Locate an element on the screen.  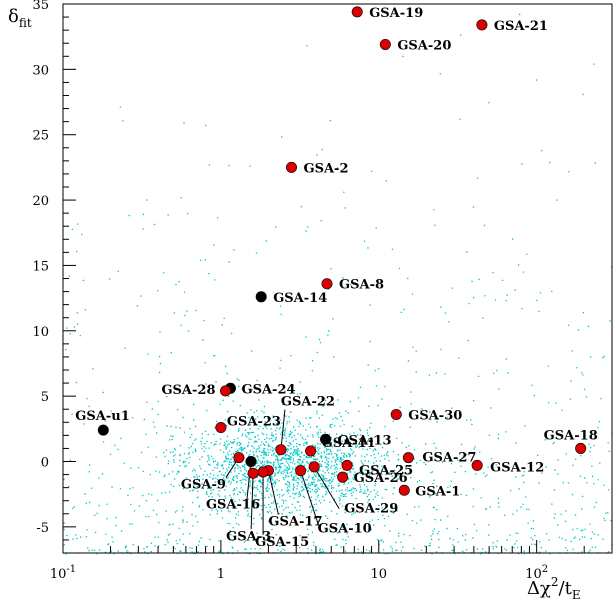
data-point-label: GSA-27 is located at coordinates (449, 458).